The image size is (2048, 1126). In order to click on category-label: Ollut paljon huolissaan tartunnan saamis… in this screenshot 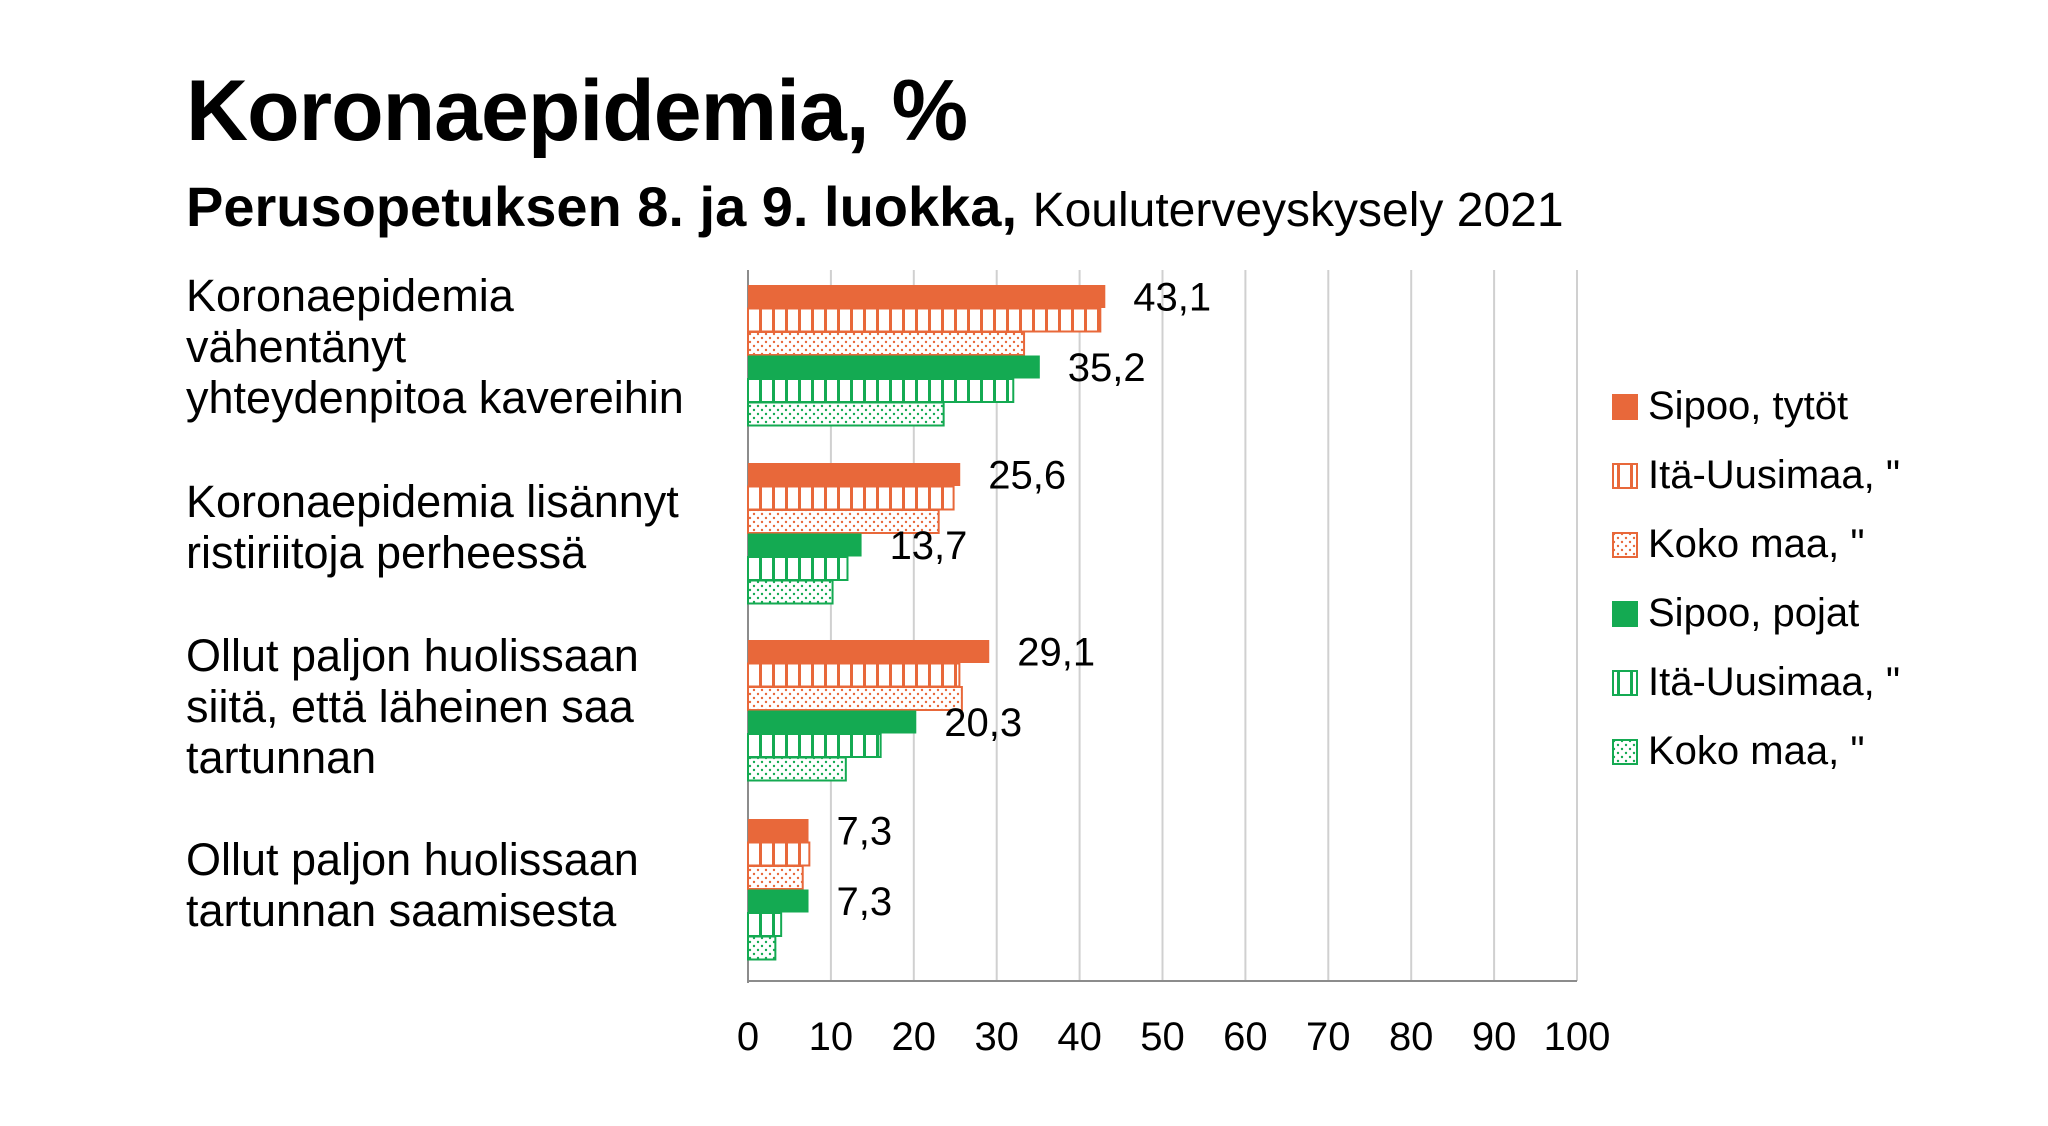, I will do `click(412, 885)`.